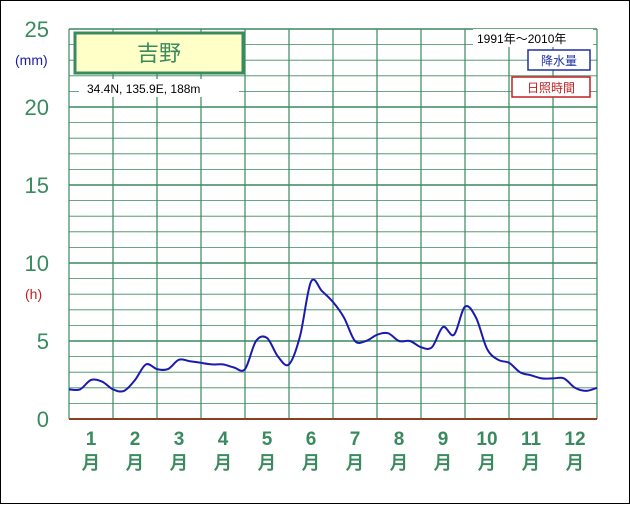  Describe the element at coordinates (574, 439) in the screenshot. I see `month-number-label: 12` at that location.